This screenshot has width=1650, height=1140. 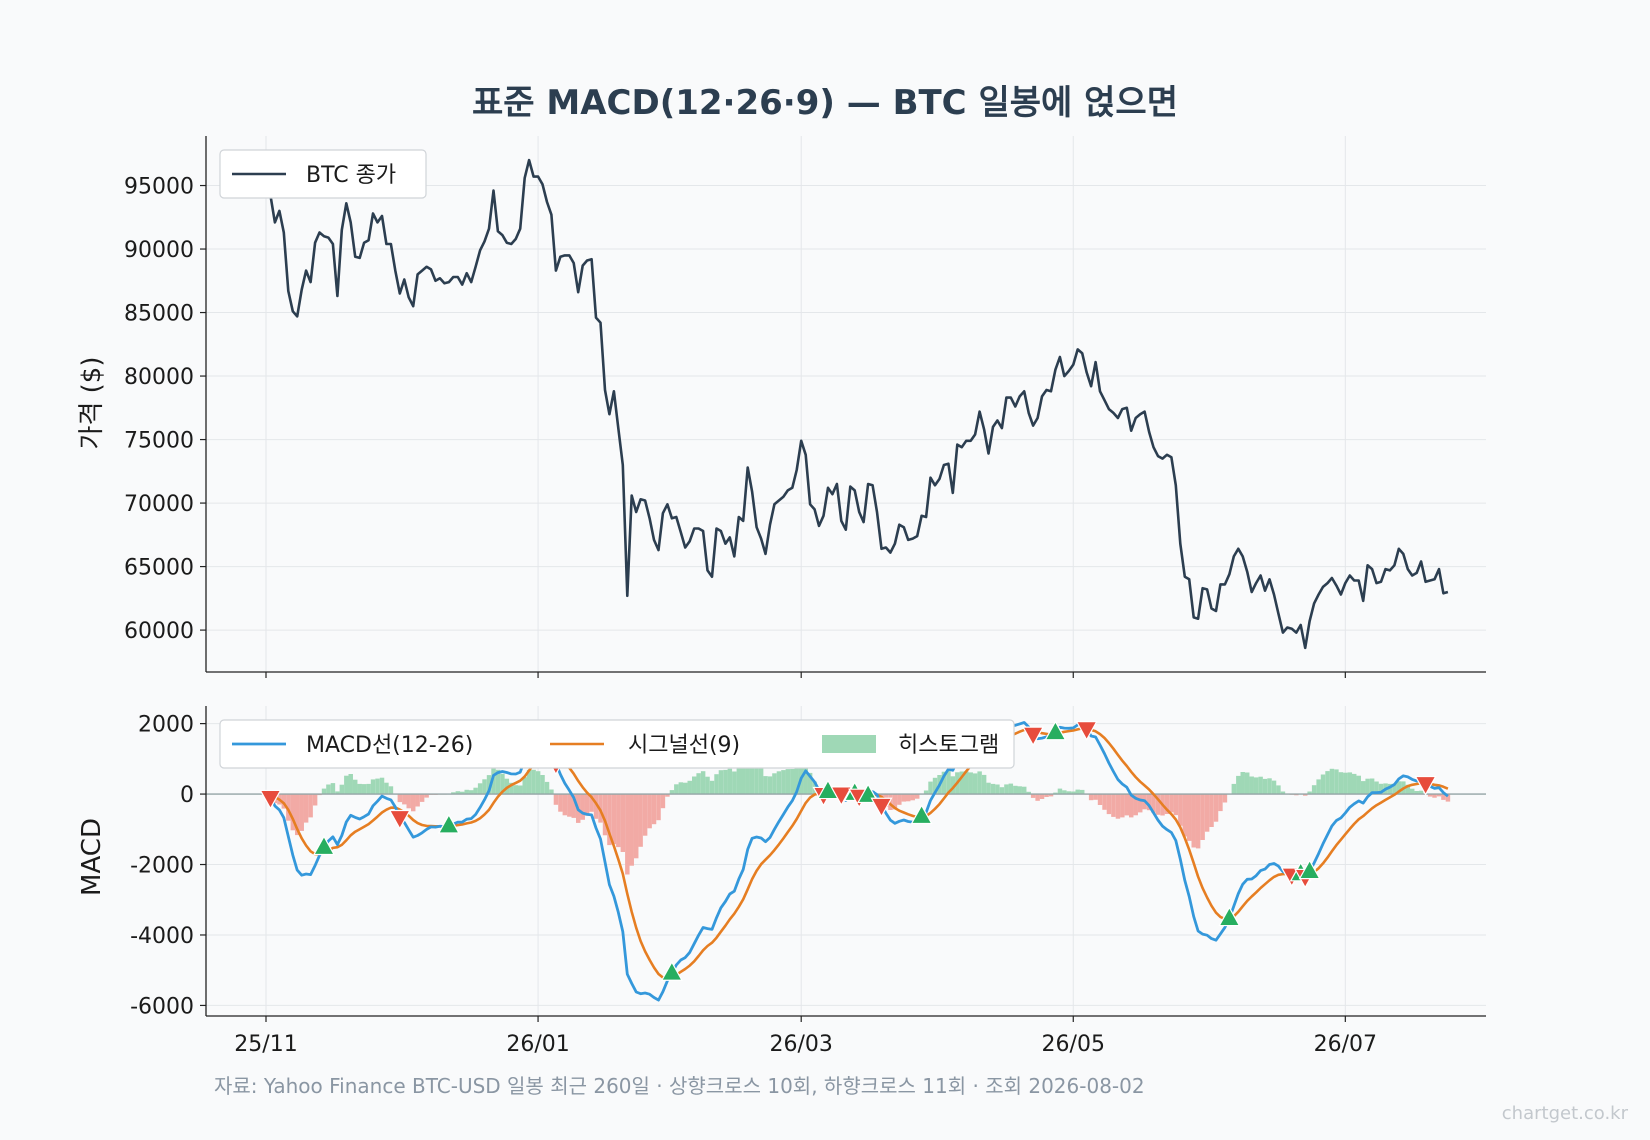 I want to click on price-legend-box, so click(x=323, y=174).